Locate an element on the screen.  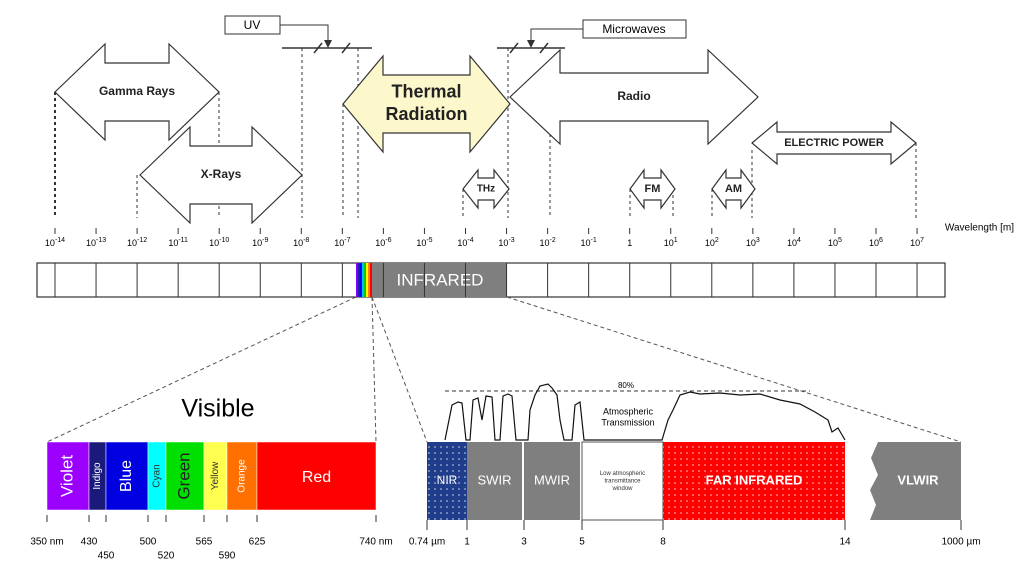
color-label: Indigo is located at coordinates (97, 476).